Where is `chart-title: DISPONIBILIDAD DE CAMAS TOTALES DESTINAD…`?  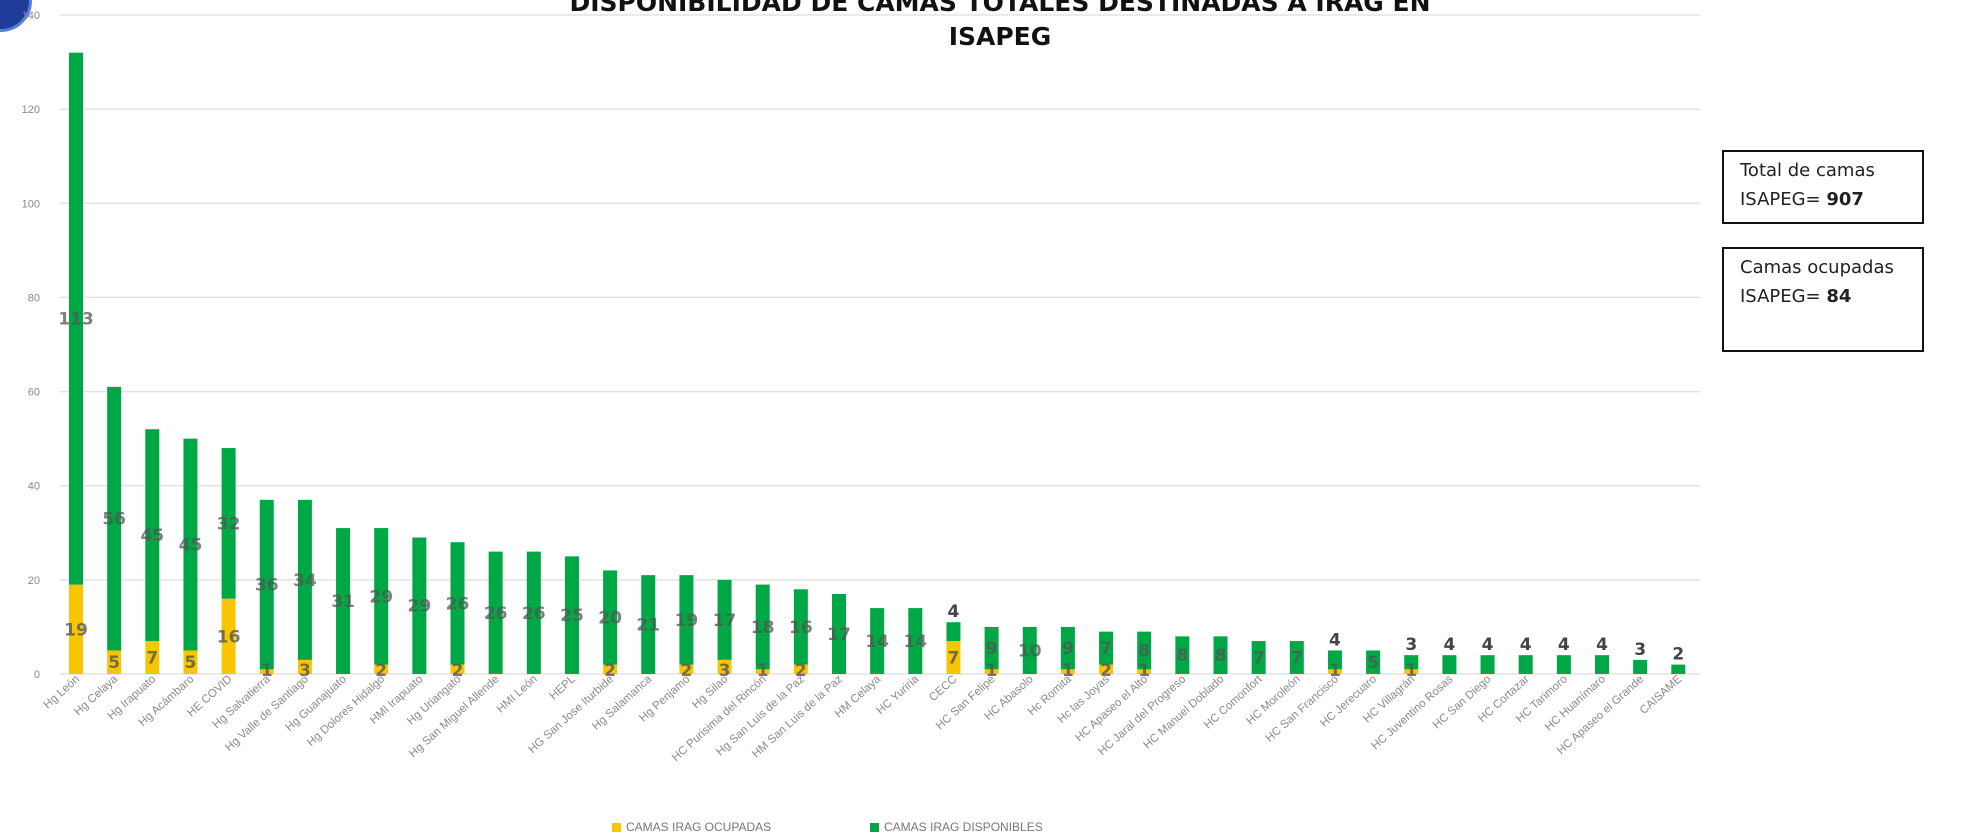 chart-title: DISPONIBILIDAD DE CAMAS TOTALES DESTINAD… is located at coordinates (1000, 27).